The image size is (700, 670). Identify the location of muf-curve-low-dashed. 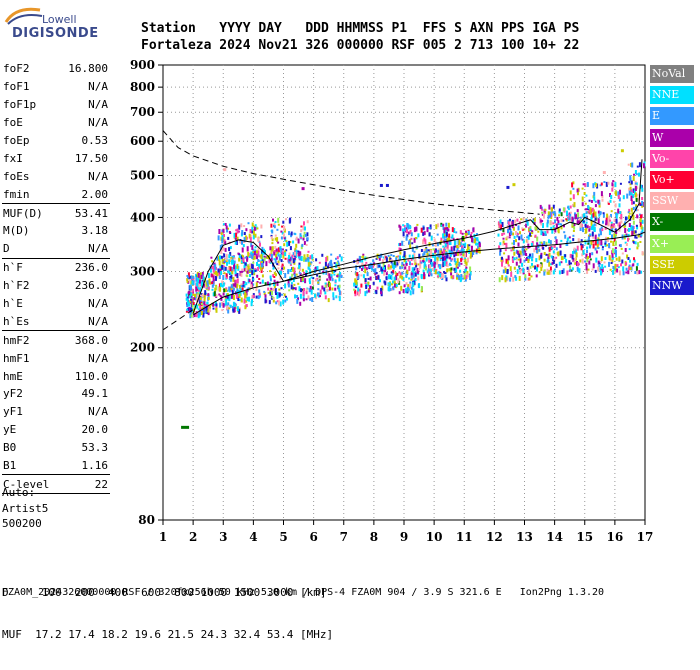
(178, 320).